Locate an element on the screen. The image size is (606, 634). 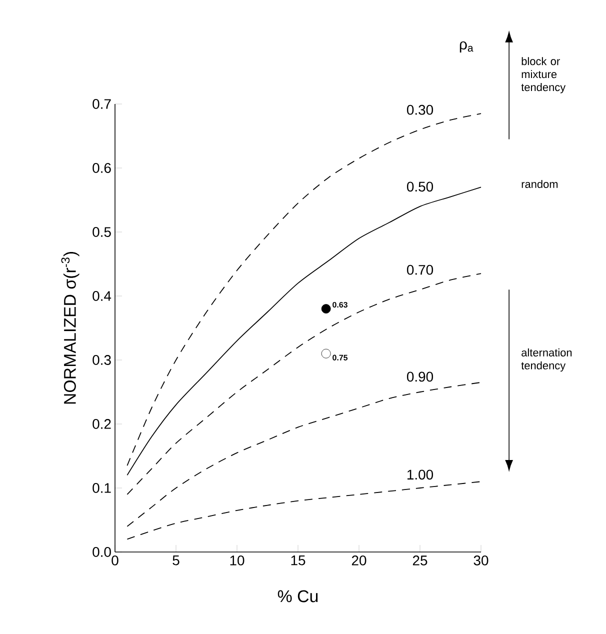
y-tick-label: 0.4 is located at coordinates (102, 296).